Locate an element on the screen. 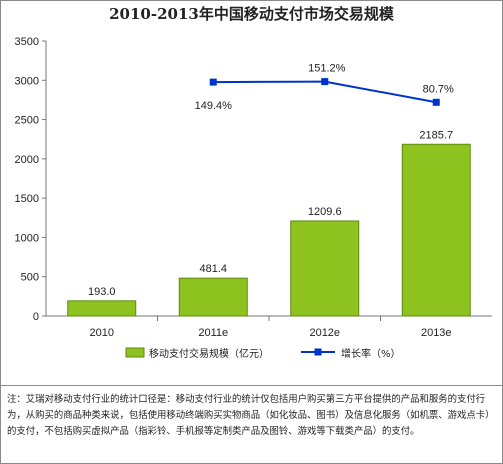 This screenshot has height=464, width=503. x-tick-label: 2011e is located at coordinates (213, 333).